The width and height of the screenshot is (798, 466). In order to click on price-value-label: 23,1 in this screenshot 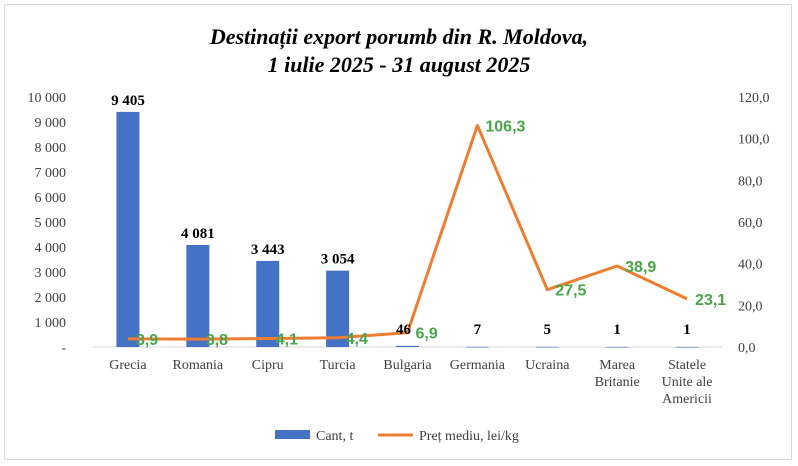, I will do `click(710, 300)`.